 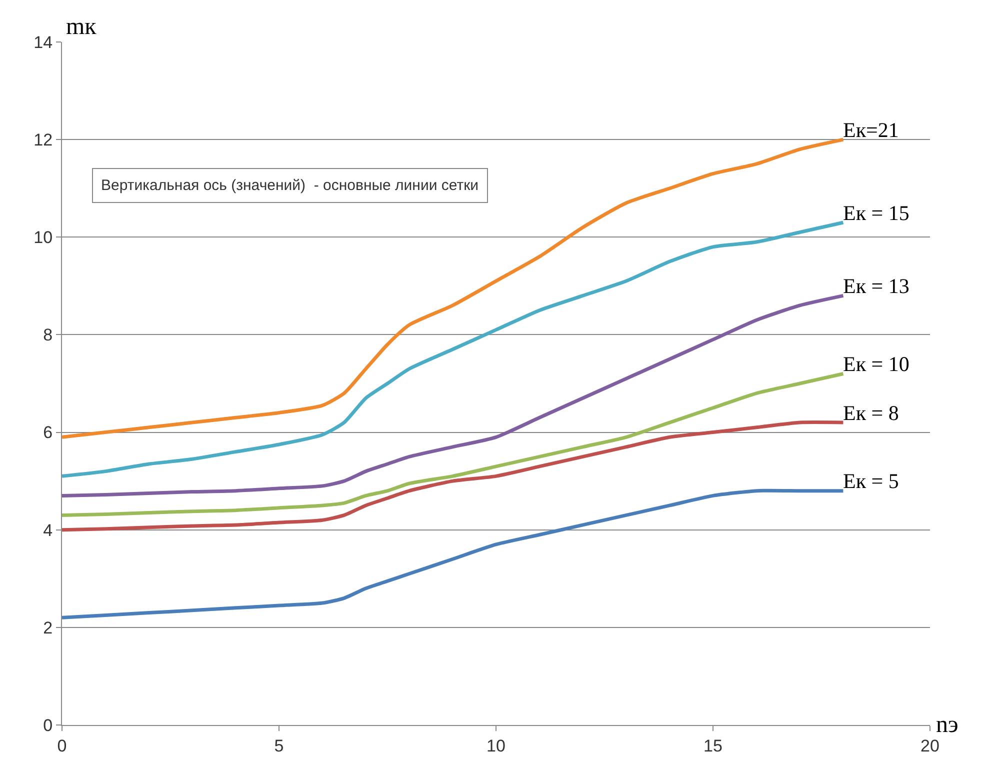 I want to click on y-axis-title: mк, so click(x=81, y=27).